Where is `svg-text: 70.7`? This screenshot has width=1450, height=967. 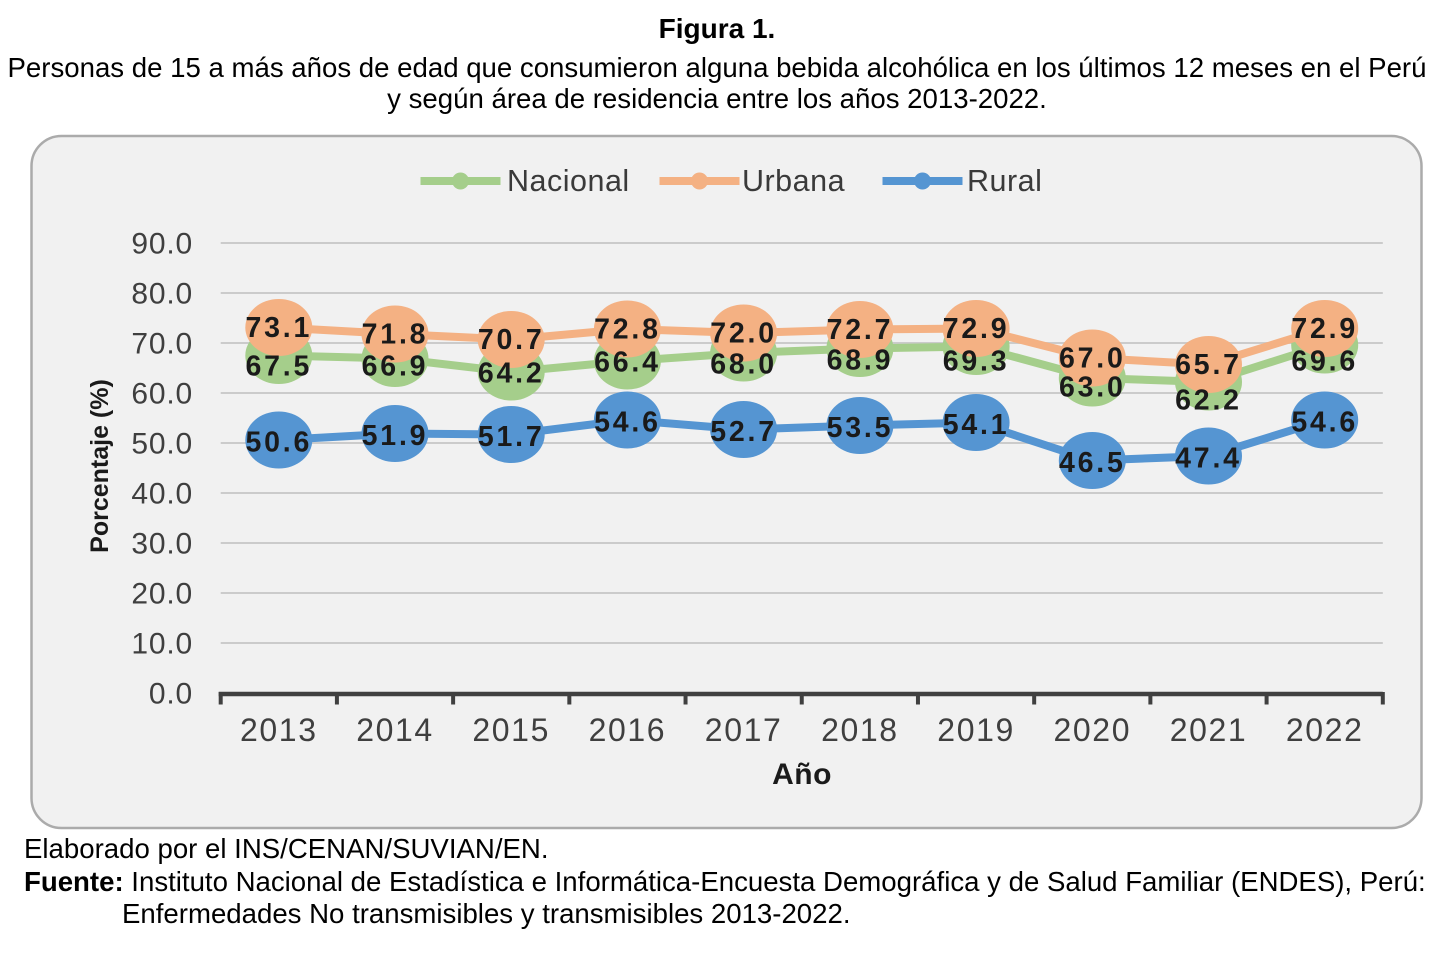
svg-text: 70.7 is located at coordinates (511, 340).